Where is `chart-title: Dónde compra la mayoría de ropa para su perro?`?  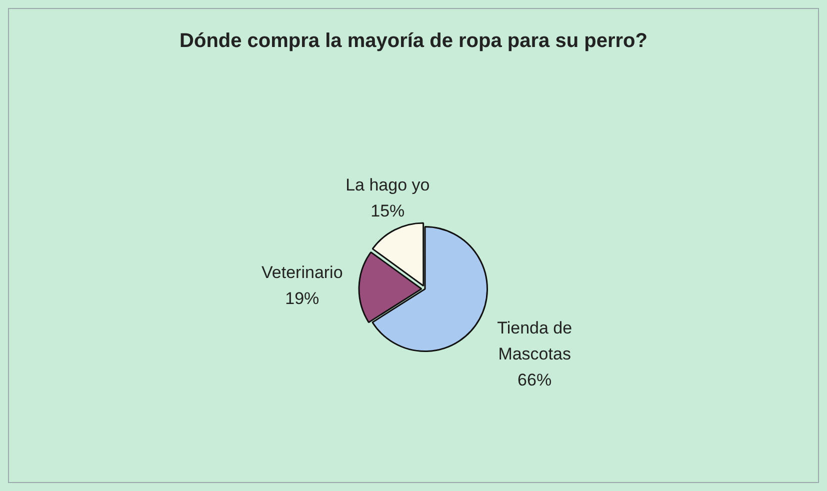
chart-title: Dónde compra la mayoría de ropa para su perro? is located at coordinates (413, 41).